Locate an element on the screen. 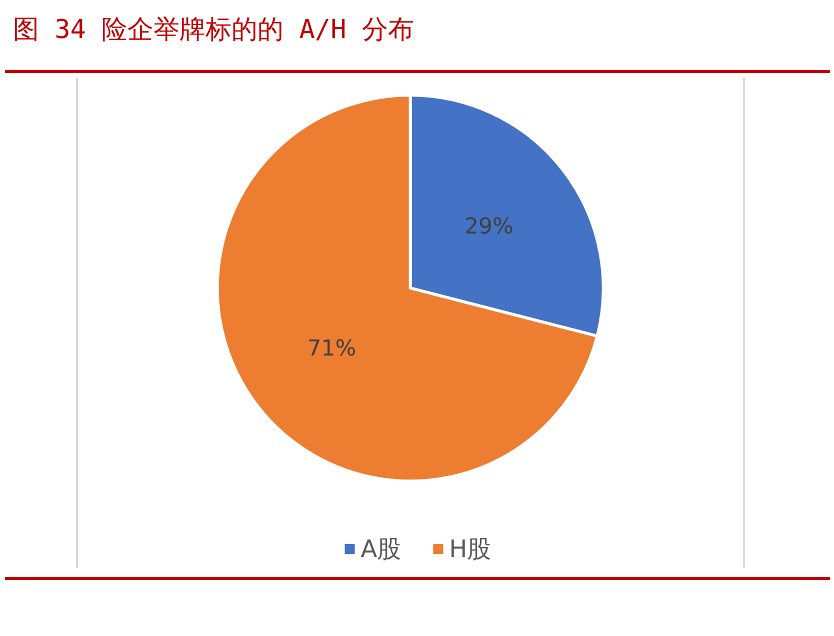  data-label: 29% is located at coordinates (489, 227).